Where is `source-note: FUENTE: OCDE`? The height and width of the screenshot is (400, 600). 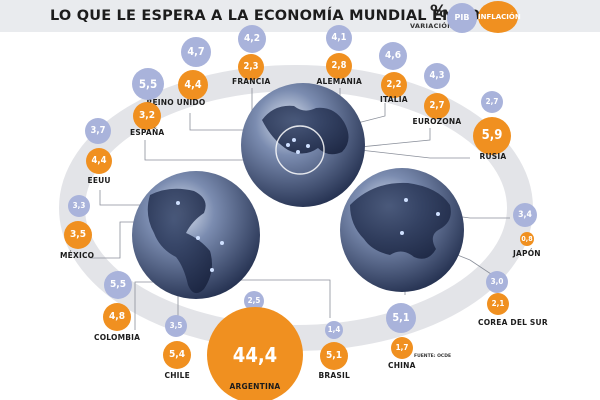
source-note: FUENTE: OCDE is located at coordinates (433, 356).